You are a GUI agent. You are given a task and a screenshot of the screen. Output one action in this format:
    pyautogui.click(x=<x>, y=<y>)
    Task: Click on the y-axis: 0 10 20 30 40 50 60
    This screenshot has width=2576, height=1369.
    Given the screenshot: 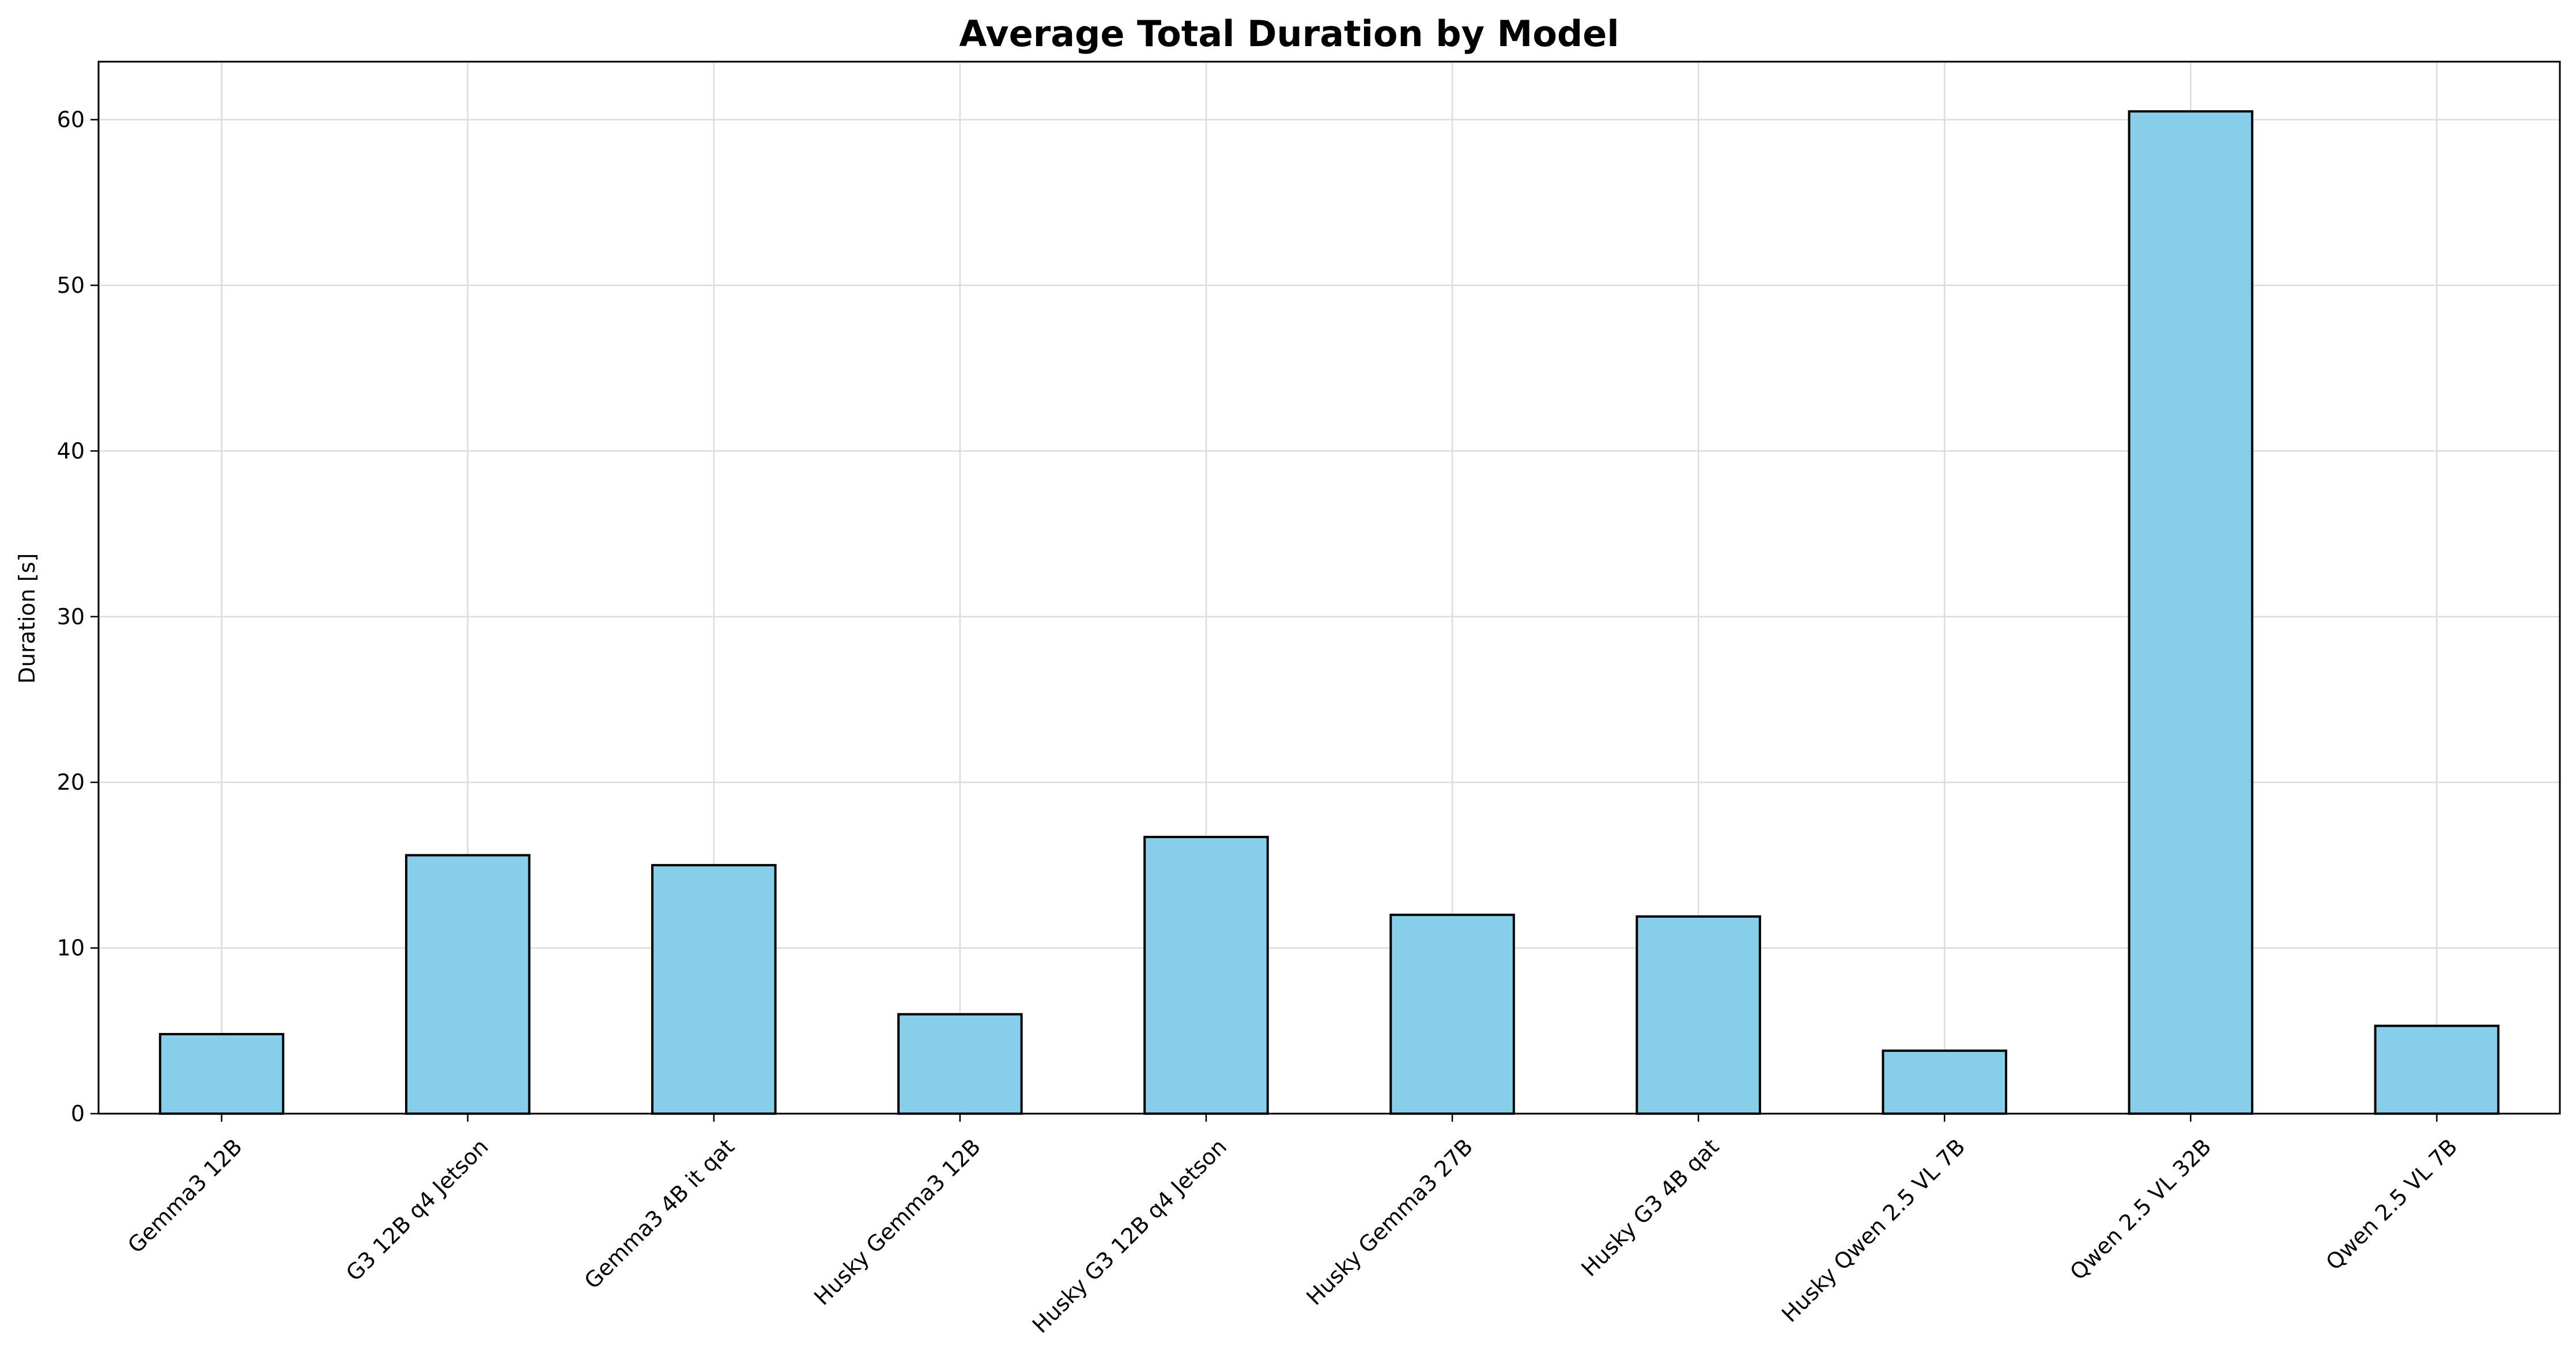 What is the action you would take?
    pyautogui.click(x=78, y=616)
    